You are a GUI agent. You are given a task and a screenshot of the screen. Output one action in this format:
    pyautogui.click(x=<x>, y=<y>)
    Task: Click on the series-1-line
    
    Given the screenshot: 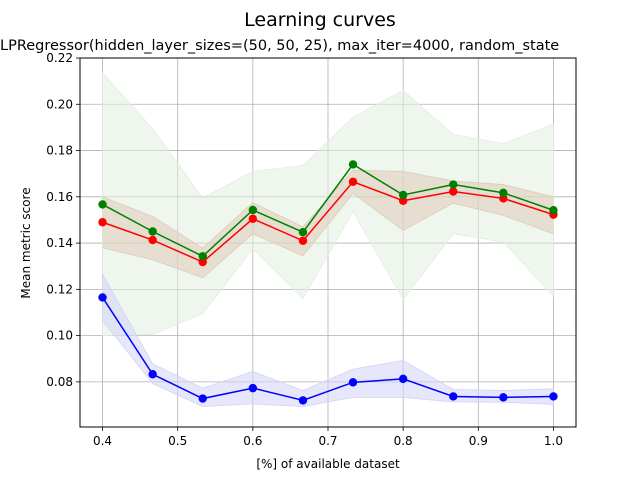 What is the action you would take?
    pyautogui.click(x=328, y=210)
    